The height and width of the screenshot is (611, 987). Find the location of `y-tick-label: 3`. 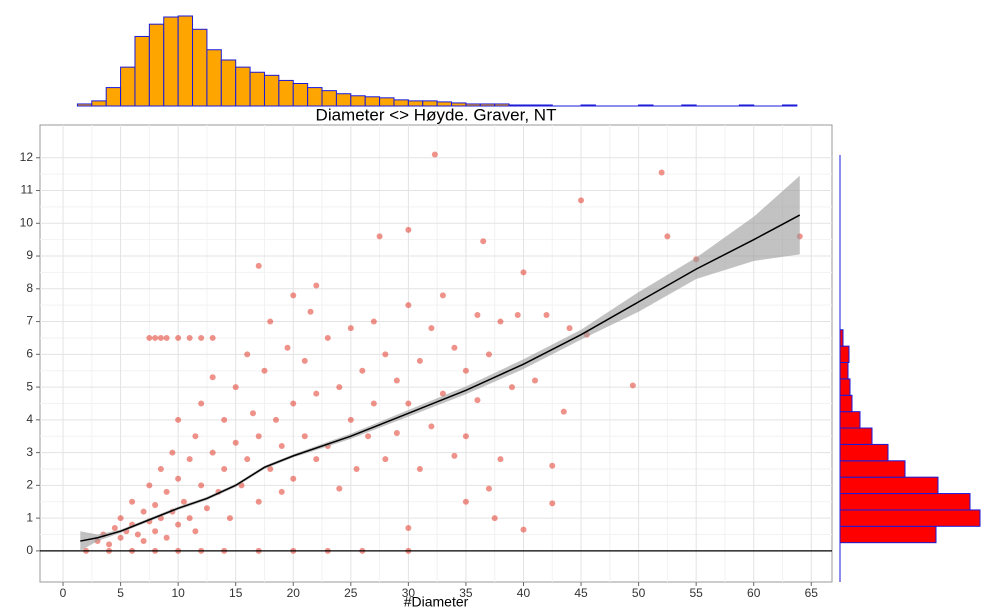

y-tick-label: 3 is located at coordinates (29, 452).